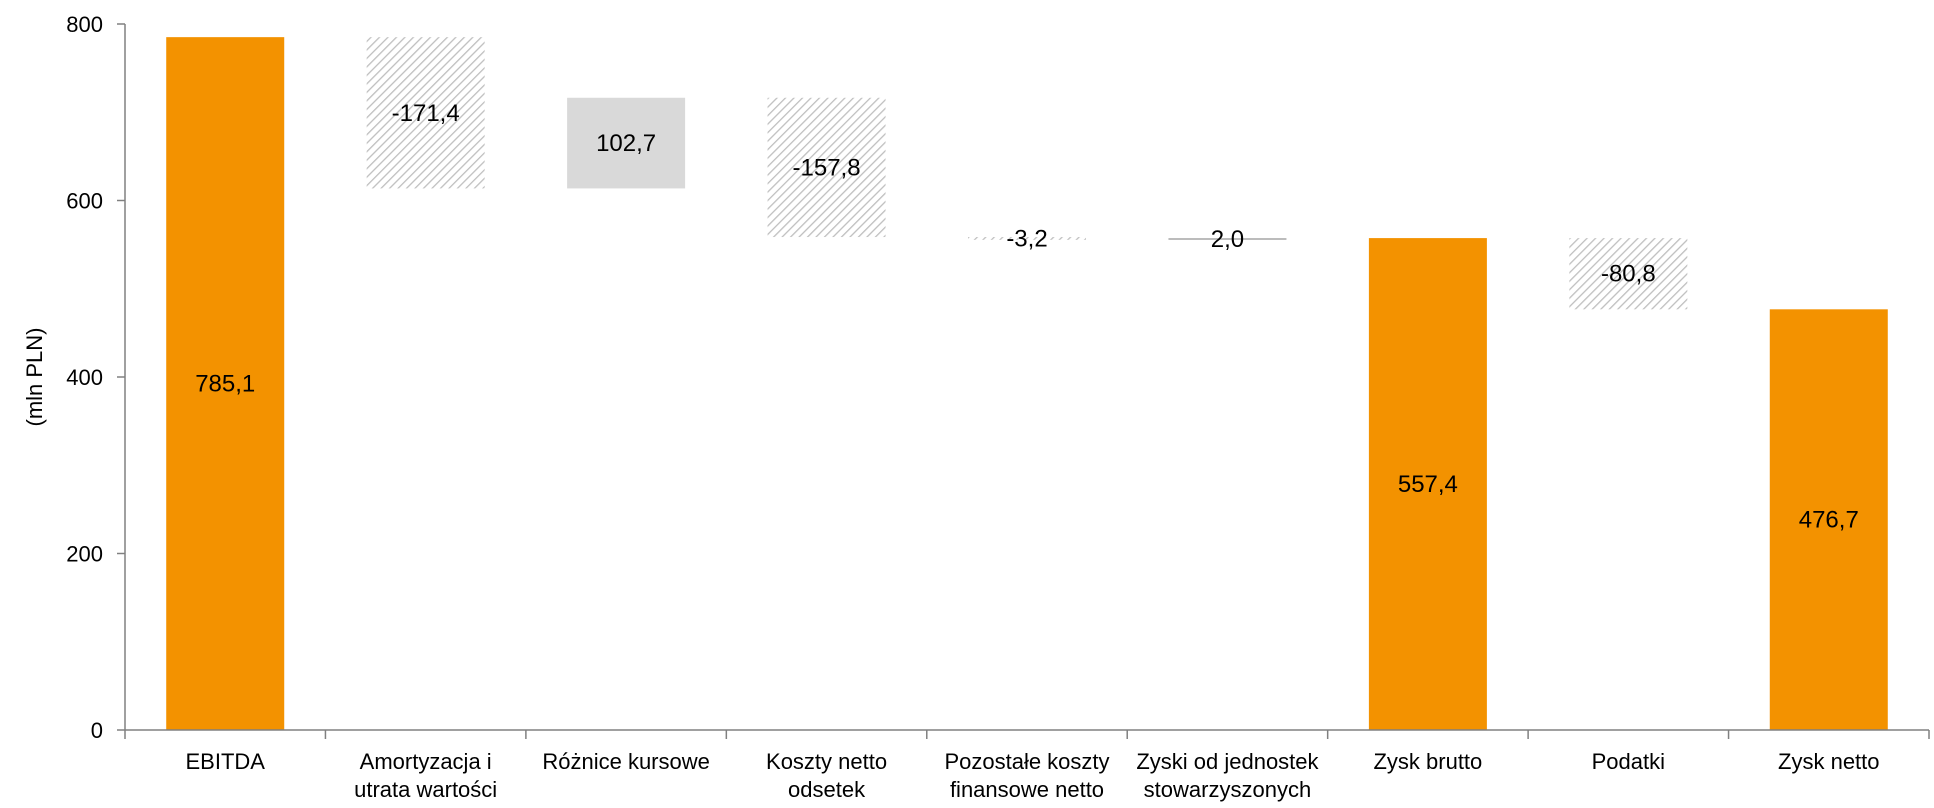 This screenshot has height=808, width=1934. Describe the element at coordinates (1026, 775) in the screenshot. I see `x-tick-label: Pozostałe koszty finansowe netto` at that location.